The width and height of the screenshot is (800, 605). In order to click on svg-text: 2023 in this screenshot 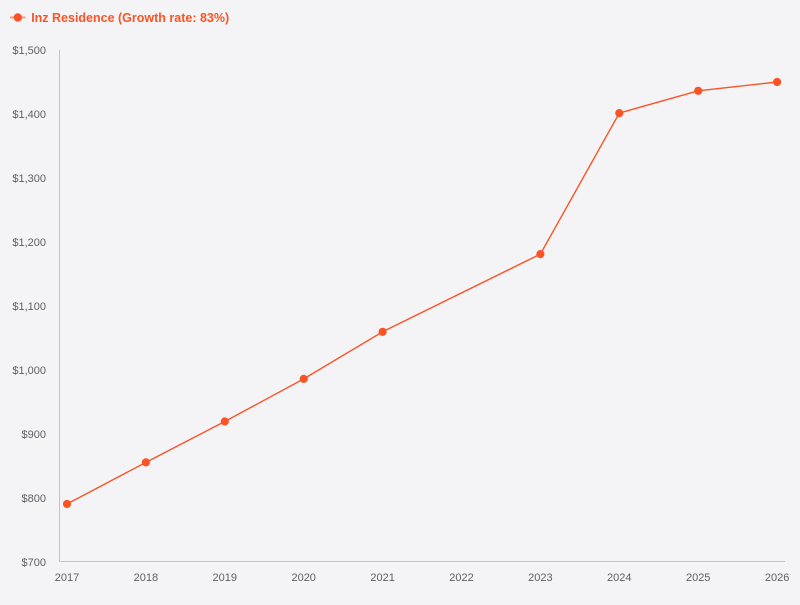, I will do `click(540, 578)`.